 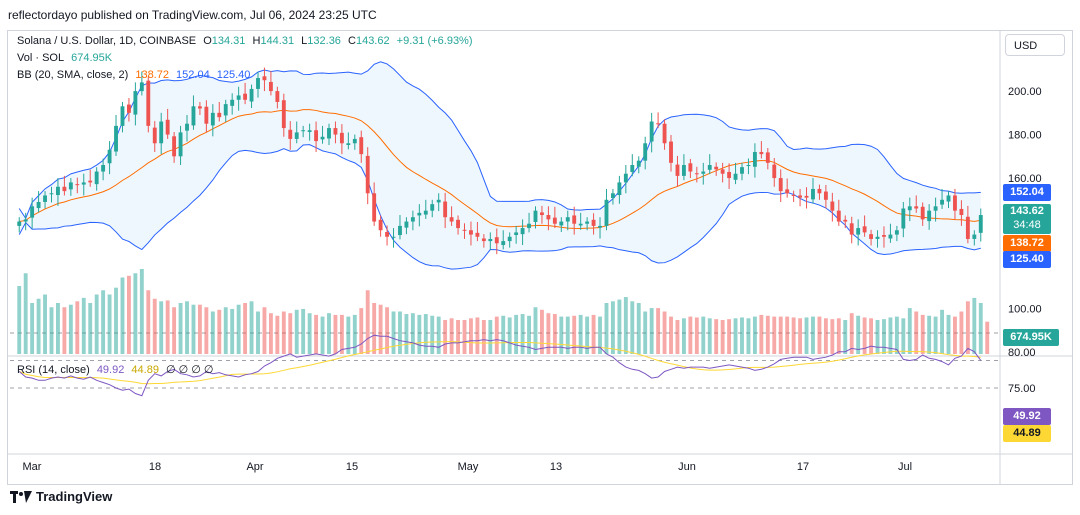 What do you see at coordinates (556, 467) in the screenshot?
I see `time-tick-label: 13` at bounding box center [556, 467].